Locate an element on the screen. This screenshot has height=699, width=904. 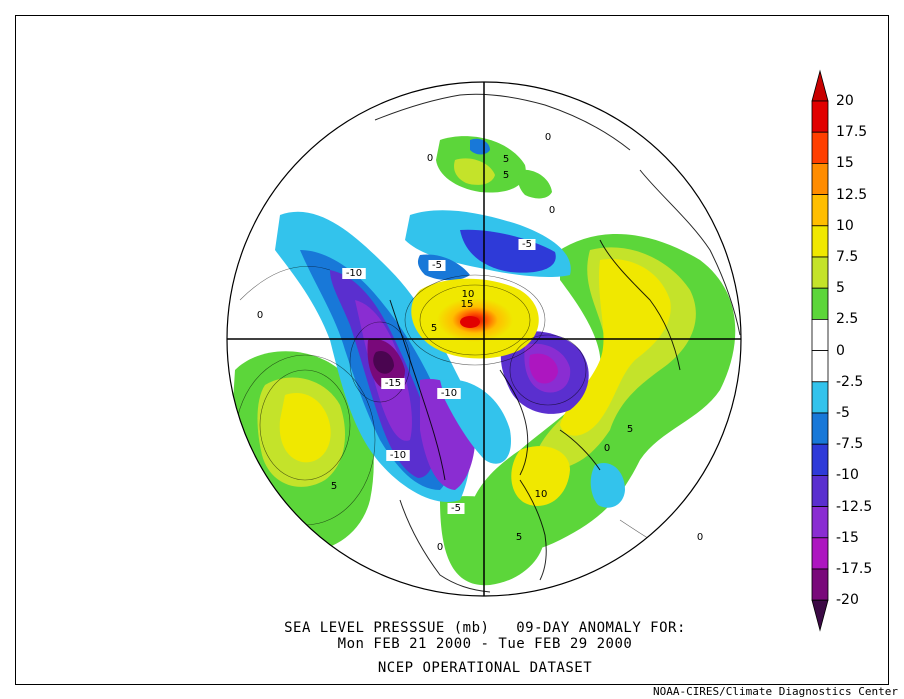
colorbar-tick-label: -20 is located at coordinates (847, 600).